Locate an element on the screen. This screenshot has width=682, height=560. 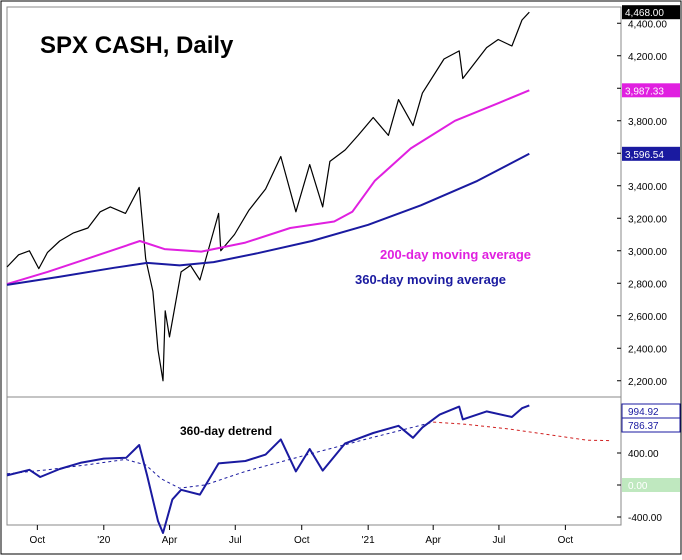
last-value-badge-label: 3,596.54 is located at coordinates (644, 155).